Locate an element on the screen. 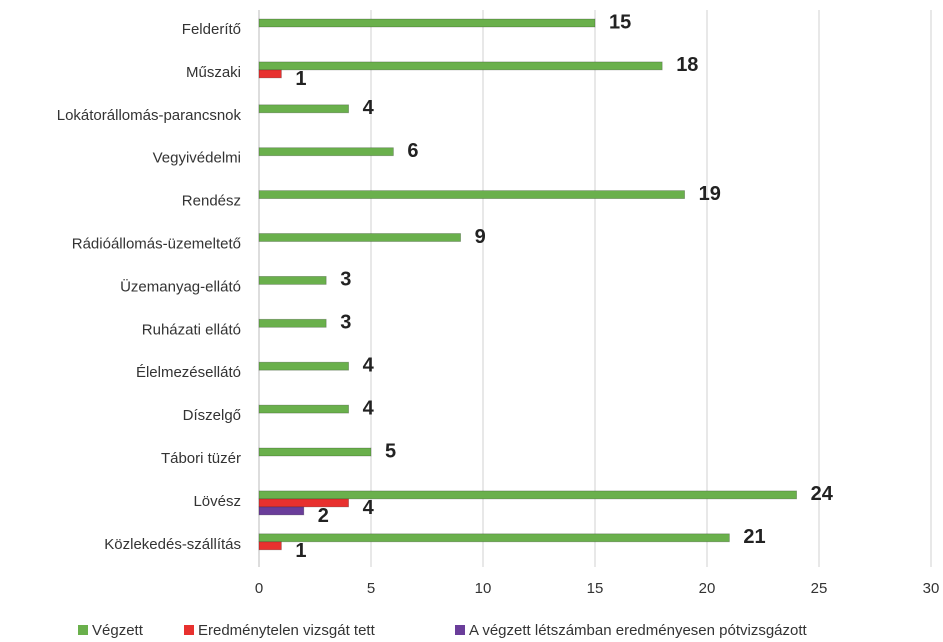 Image resolution: width=943 pixels, height=642 pixels. y-tick-label: Vegyivédelmi is located at coordinates (197, 158).